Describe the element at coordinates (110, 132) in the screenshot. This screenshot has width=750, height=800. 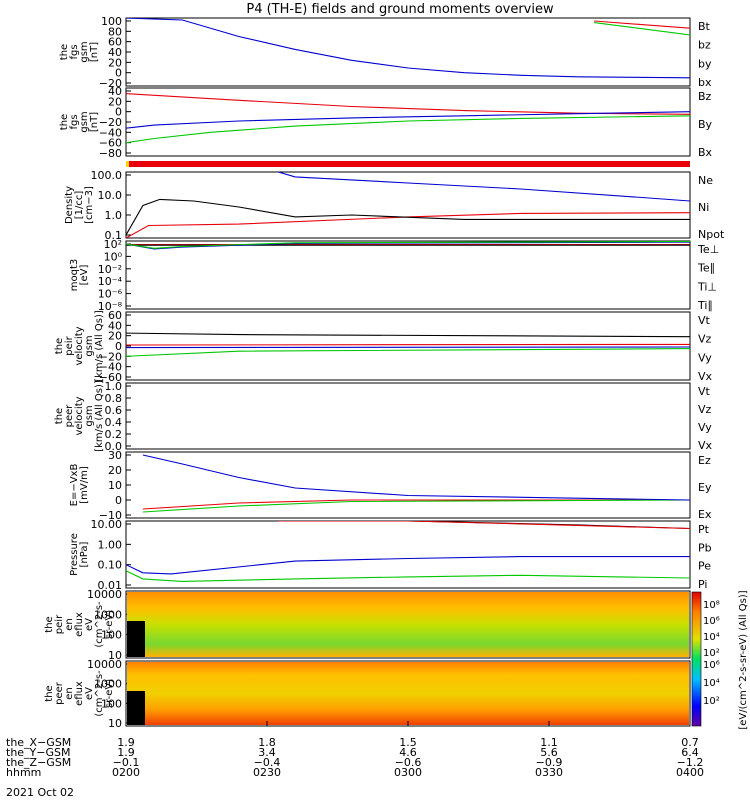
I see `y-tick-label: −40` at that location.